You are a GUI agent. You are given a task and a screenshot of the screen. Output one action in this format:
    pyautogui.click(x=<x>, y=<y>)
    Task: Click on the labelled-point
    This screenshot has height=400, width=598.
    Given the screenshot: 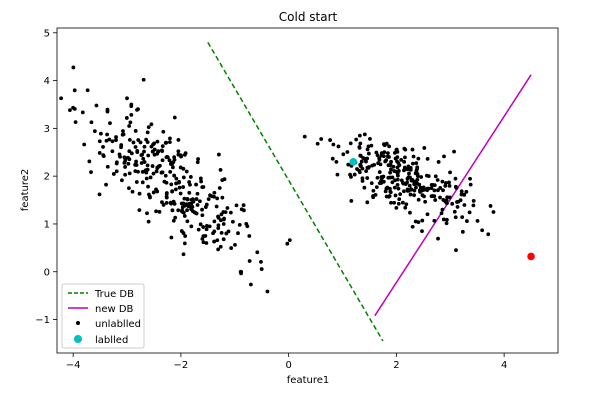 What is the action you would take?
    pyautogui.click(x=531, y=256)
    